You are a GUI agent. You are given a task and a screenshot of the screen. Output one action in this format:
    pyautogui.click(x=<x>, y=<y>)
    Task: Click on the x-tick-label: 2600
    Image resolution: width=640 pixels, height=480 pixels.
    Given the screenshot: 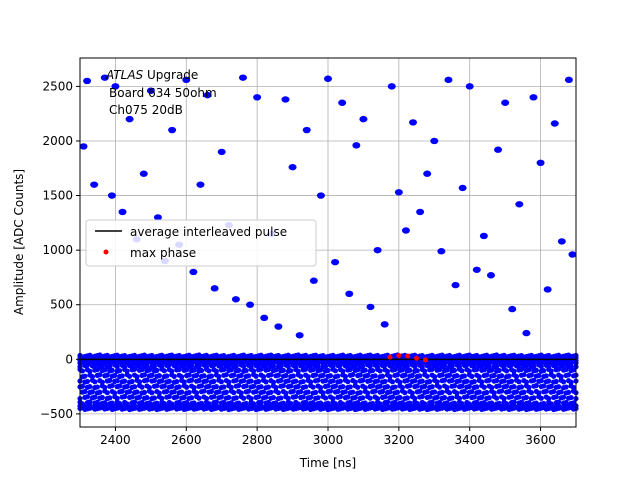 What is the action you would take?
    pyautogui.click(x=186, y=440)
    